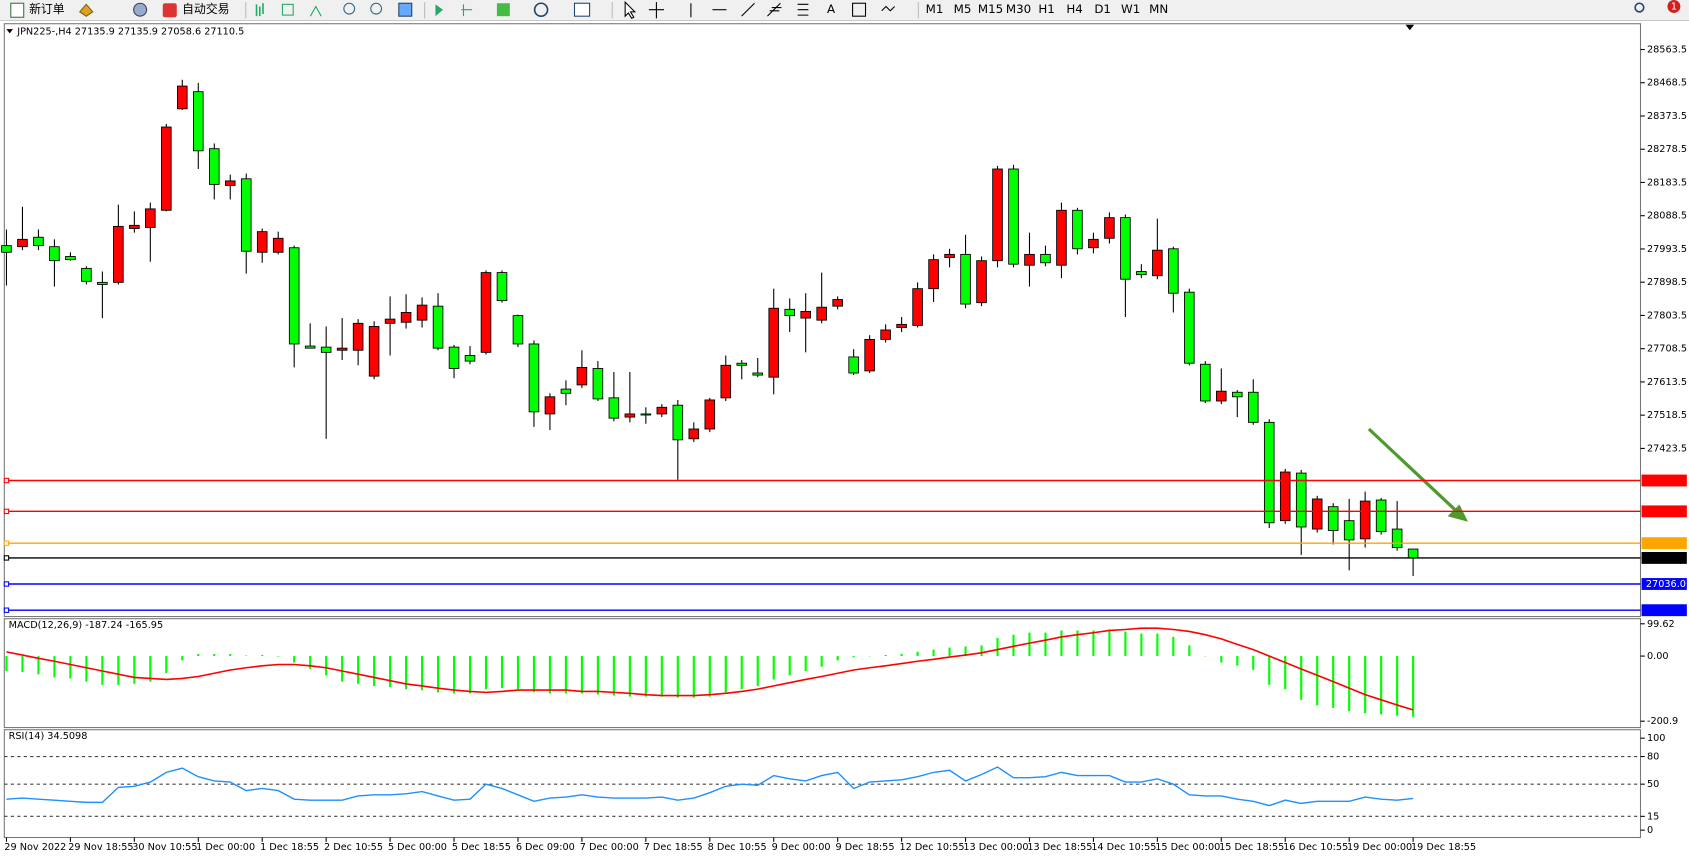 The width and height of the screenshot is (1689, 858). What do you see at coordinates (1662, 721) in the screenshot?
I see `y-tick-label: -200.9` at bounding box center [1662, 721].